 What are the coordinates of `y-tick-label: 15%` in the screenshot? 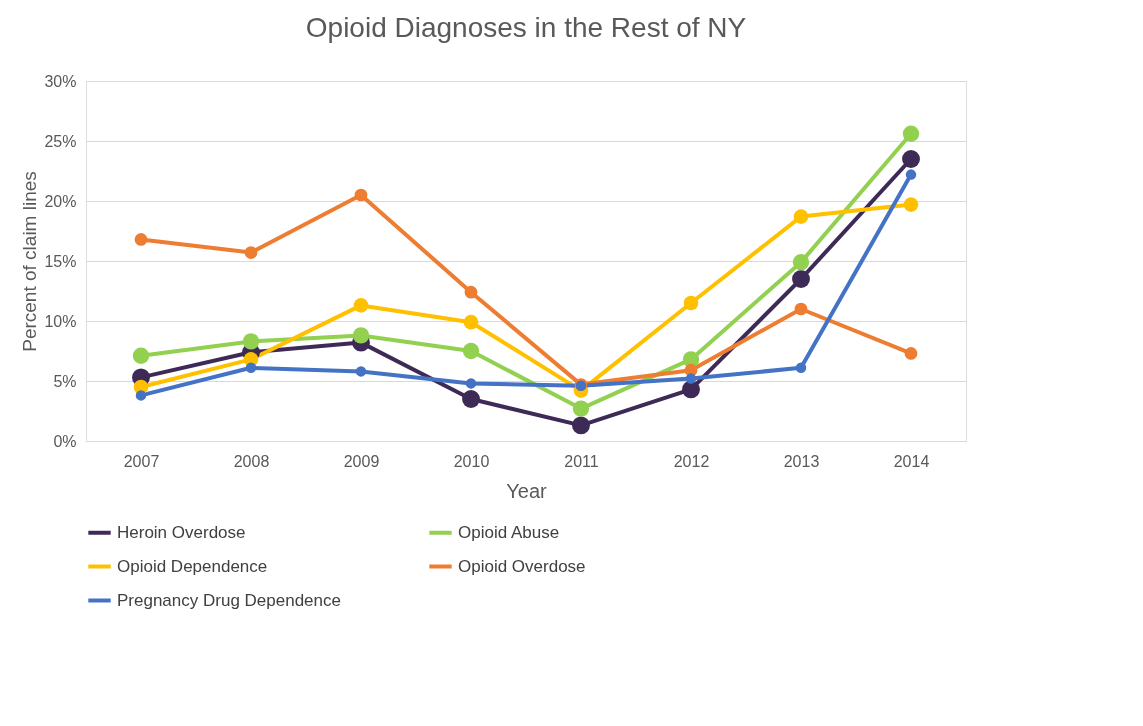 It's located at (60, 261).